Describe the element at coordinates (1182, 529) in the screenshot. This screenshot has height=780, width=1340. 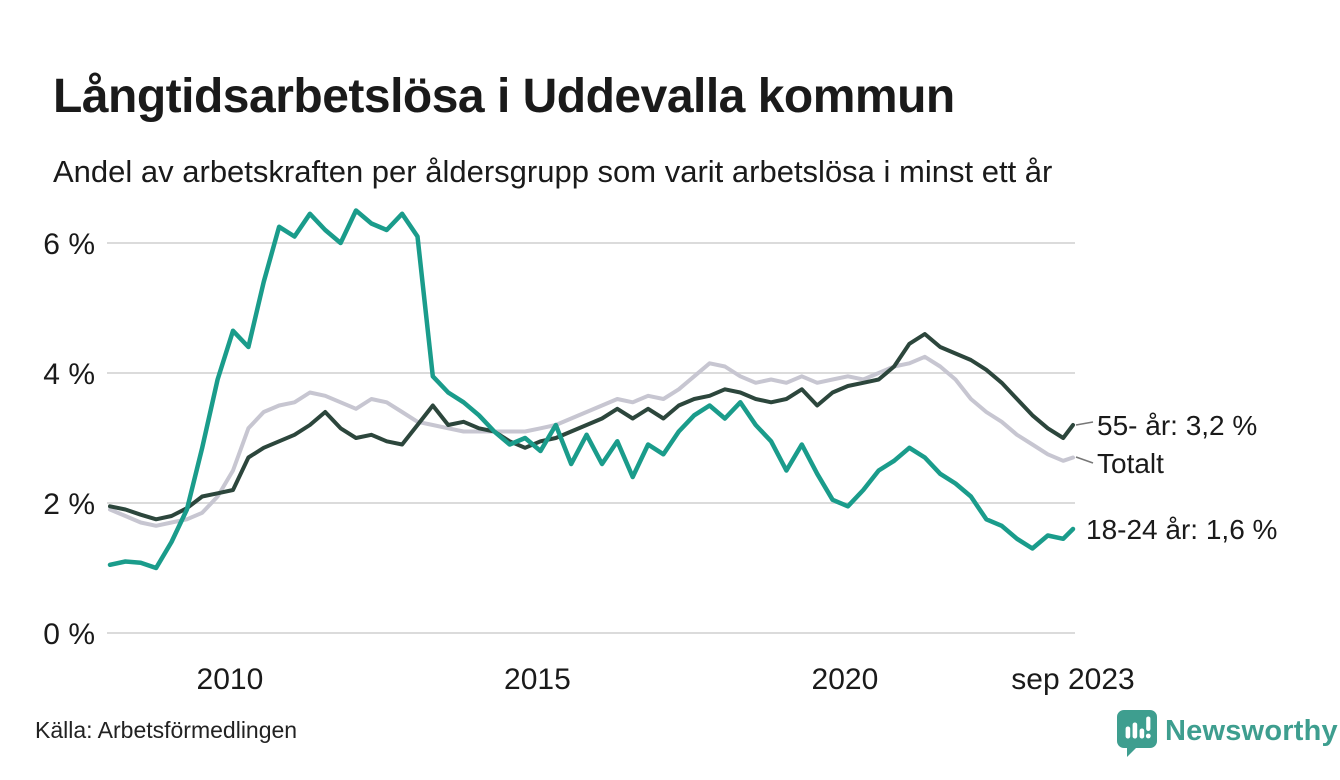
I see `series-end-label-18-24-ar: 18-24 år: 1,6 %` at that location.